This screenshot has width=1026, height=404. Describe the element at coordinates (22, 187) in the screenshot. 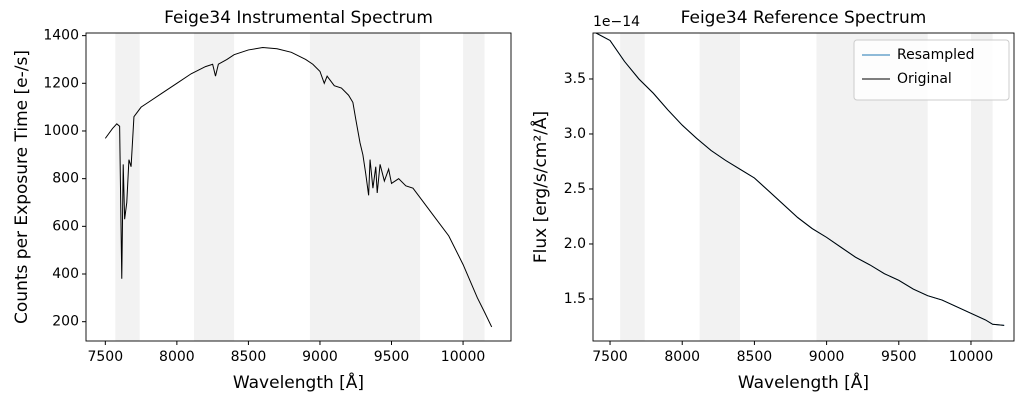

I see `y-axis-label: Counts per Exposure Time [e-/s]` at that location.